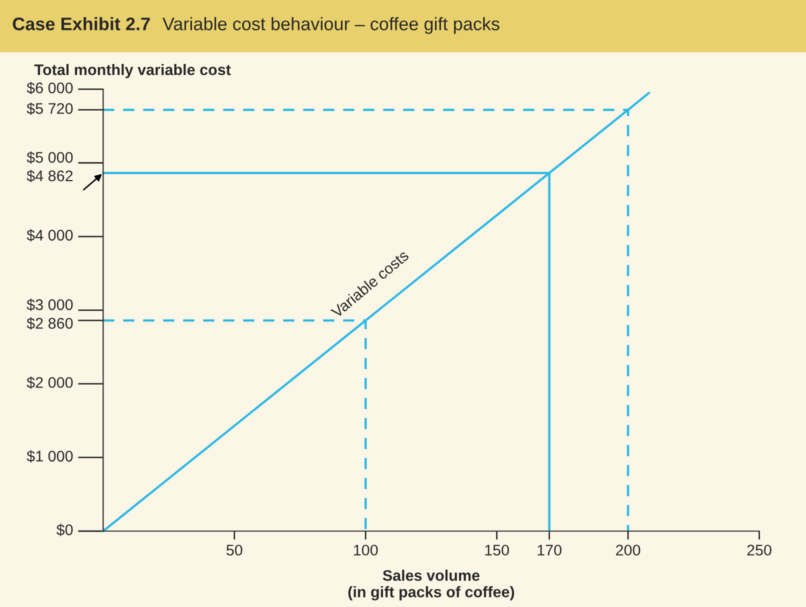 The image size is (806, 607). I want to click on x-tick-label: 250, so click(759, 550).